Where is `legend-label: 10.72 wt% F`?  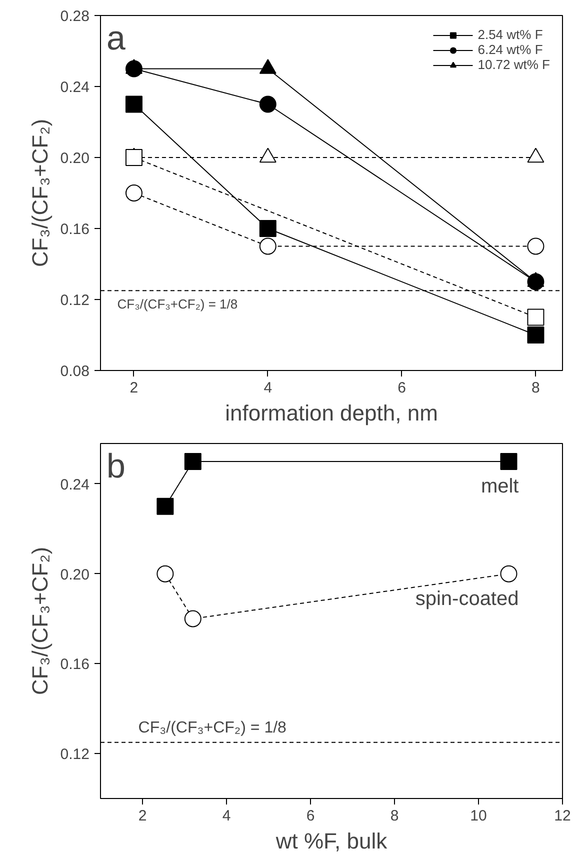
legend-label: 10.72 wt% F is located at coordinates (514, 64).